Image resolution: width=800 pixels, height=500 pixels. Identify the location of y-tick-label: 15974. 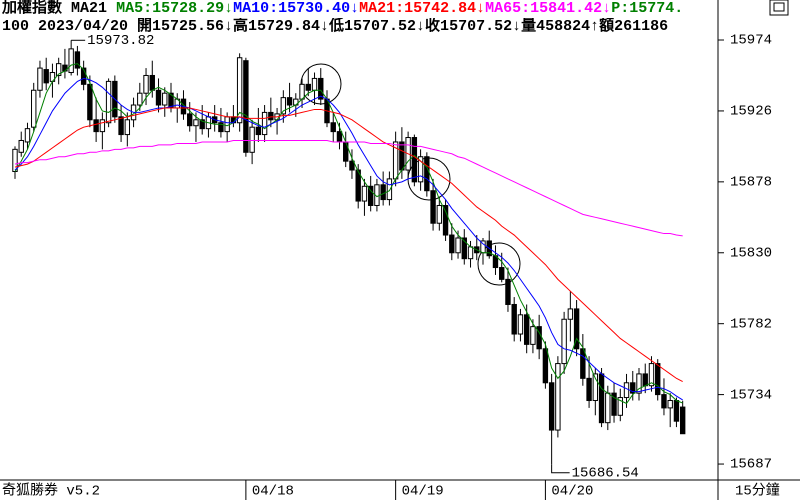
(751, 41).